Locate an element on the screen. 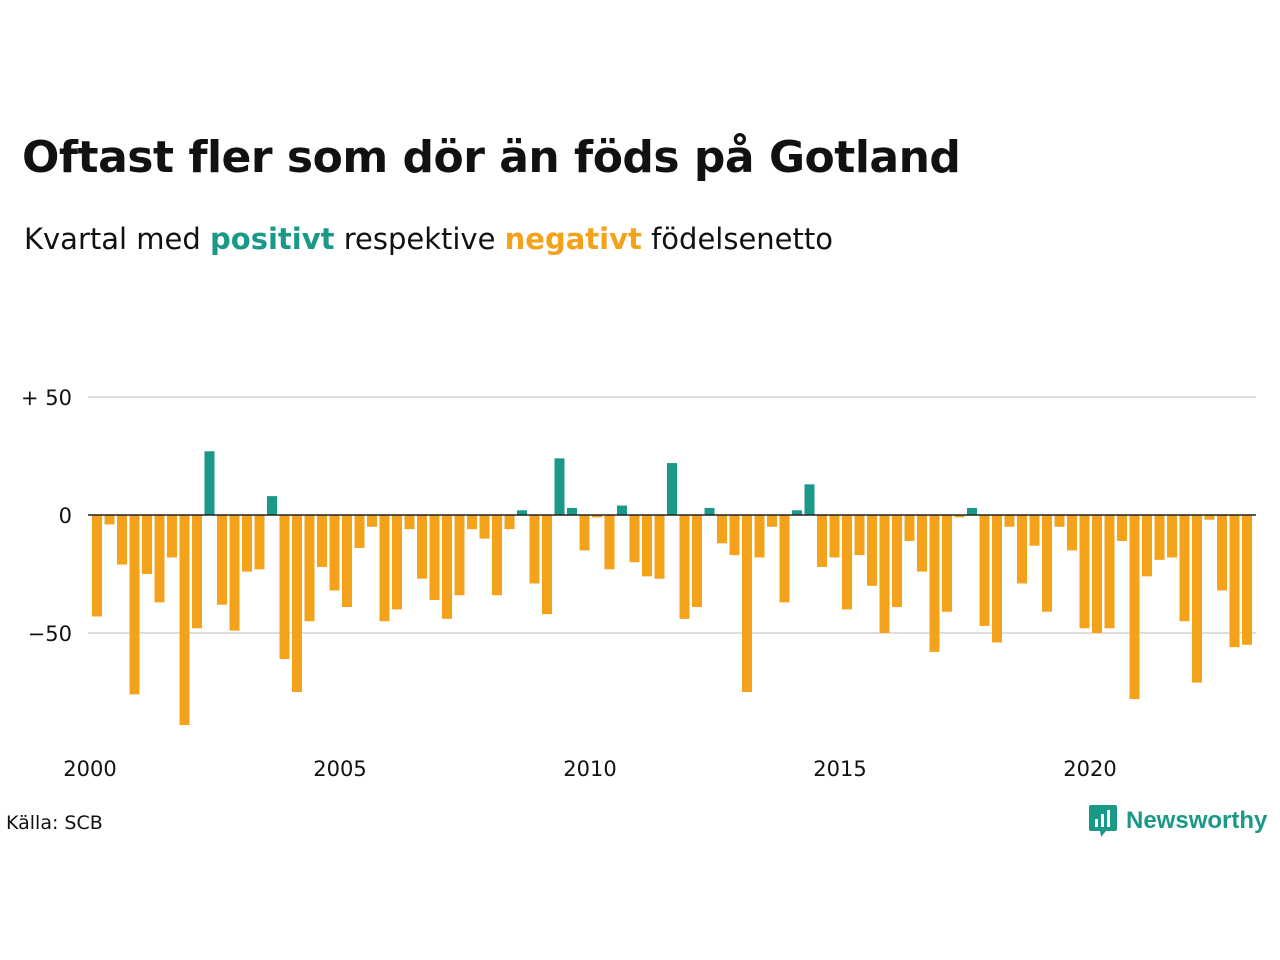 This screenshot has height=960, width=1280. subtitle-middle: respektive is located at coordinates (419, 239).